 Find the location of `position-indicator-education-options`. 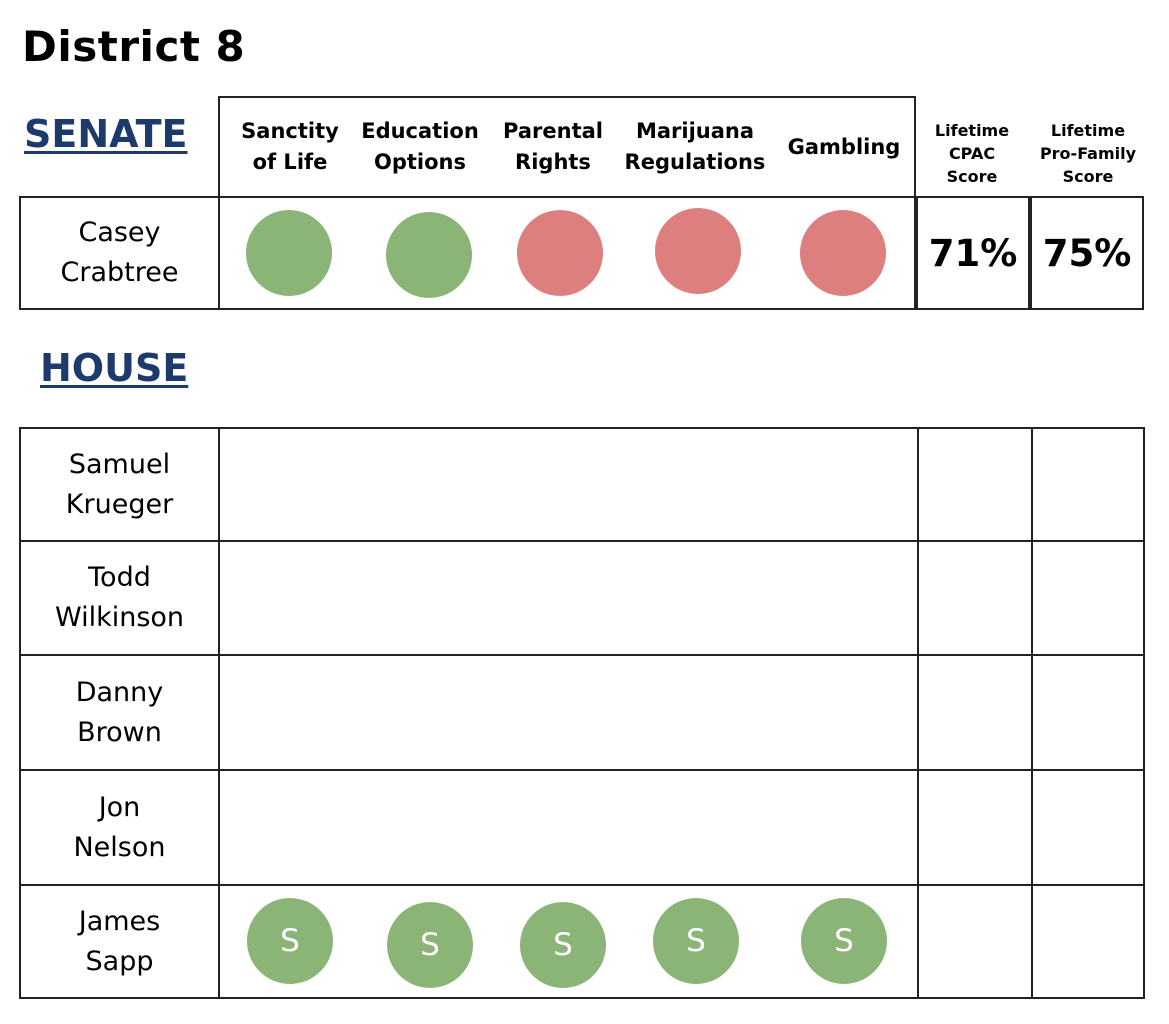

position-indicator-education-options is located at coordinates (429, 255).